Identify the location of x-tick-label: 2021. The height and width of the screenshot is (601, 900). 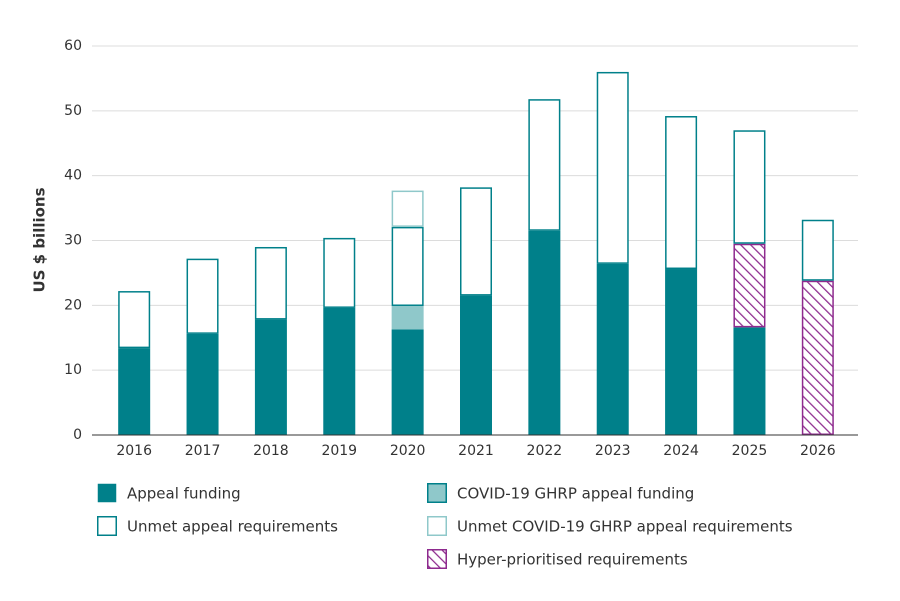
(476, 451).